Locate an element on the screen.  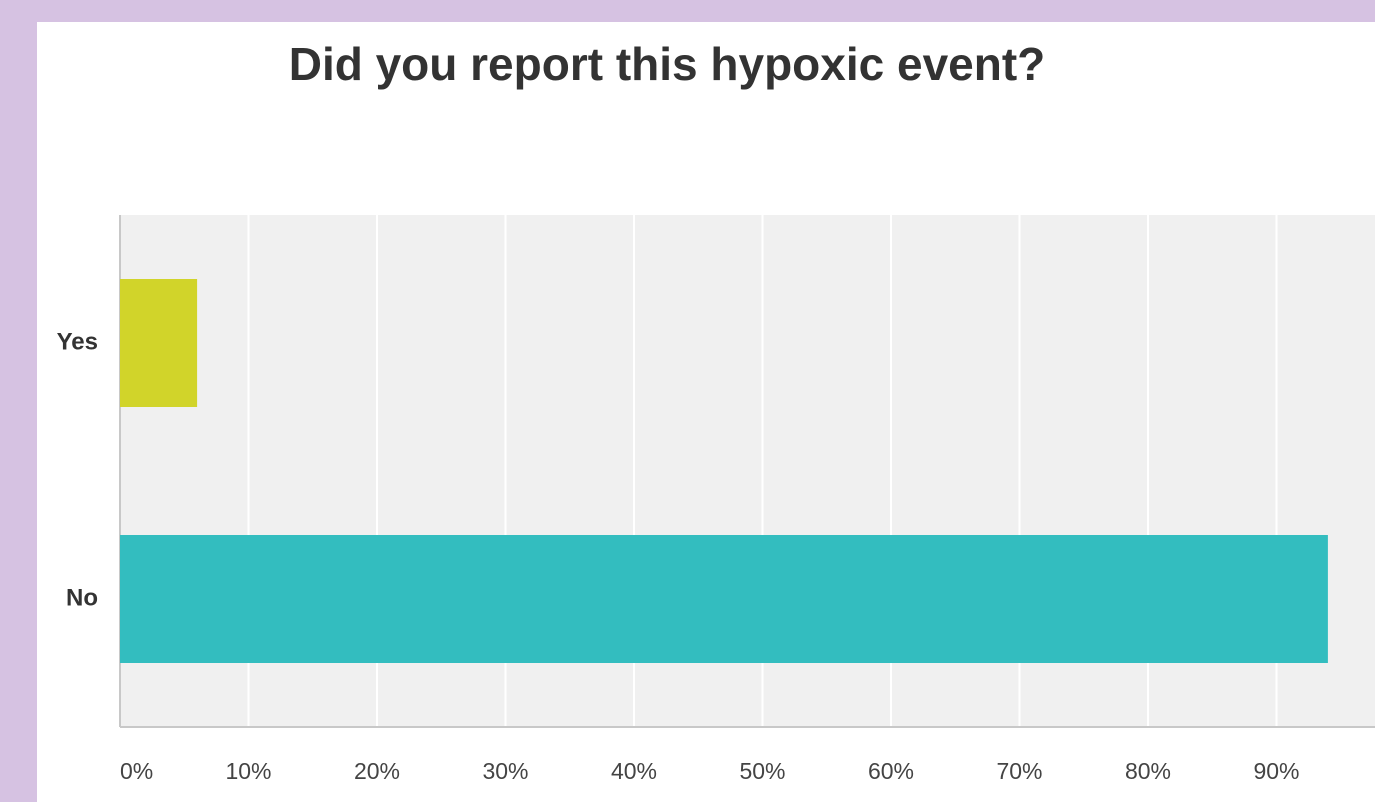
x-tick-label: 0% is located at coordinates (136, 771).